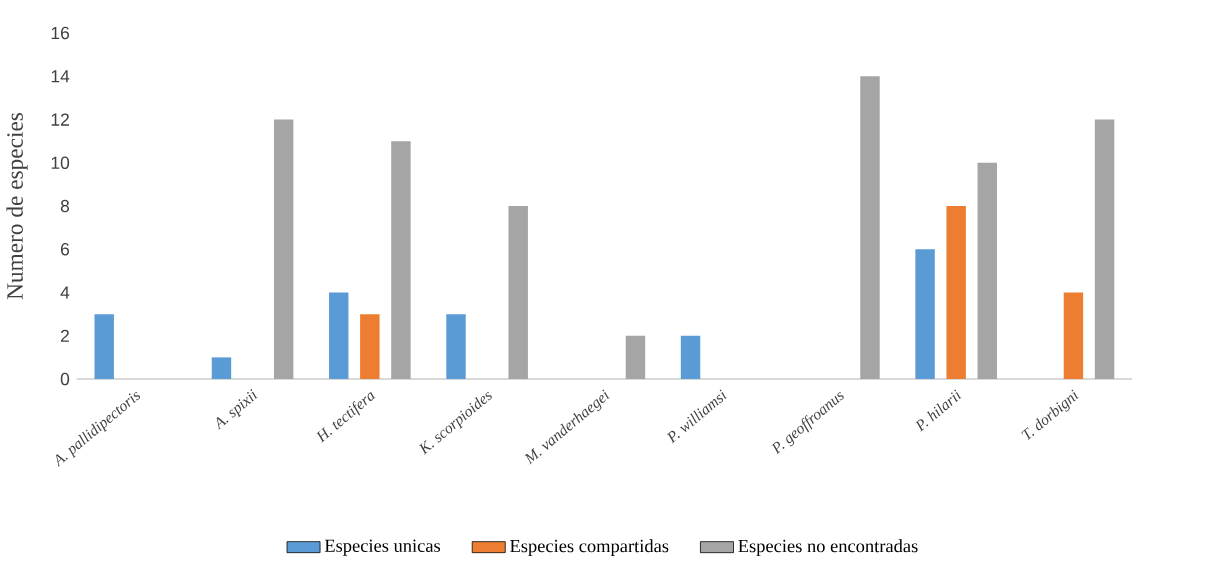 This screenshot has width=1215, height=583. Describe the element at coordinates (65, 206) in the screenshot. I see `y-tick-label: 8` at that location.